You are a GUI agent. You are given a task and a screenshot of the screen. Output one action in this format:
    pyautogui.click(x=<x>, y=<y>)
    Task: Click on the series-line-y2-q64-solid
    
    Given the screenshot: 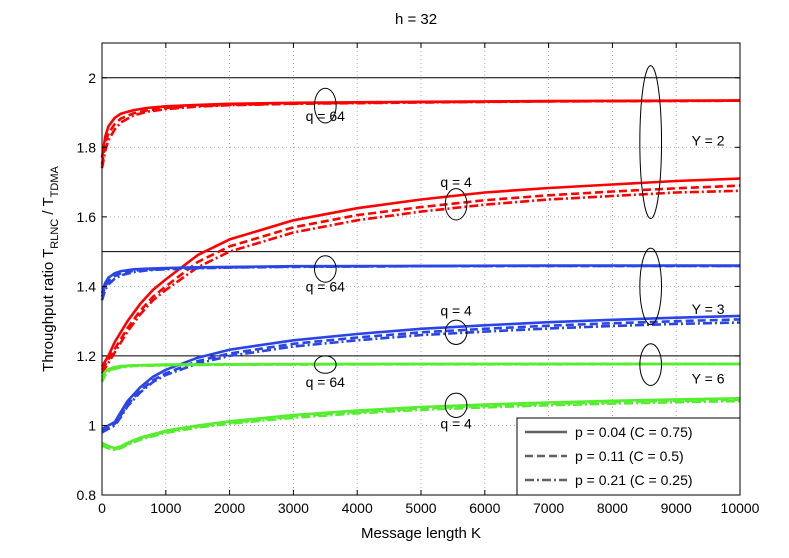 What is the action you would take?
    pyautogui.click(x=420, y=128)
    